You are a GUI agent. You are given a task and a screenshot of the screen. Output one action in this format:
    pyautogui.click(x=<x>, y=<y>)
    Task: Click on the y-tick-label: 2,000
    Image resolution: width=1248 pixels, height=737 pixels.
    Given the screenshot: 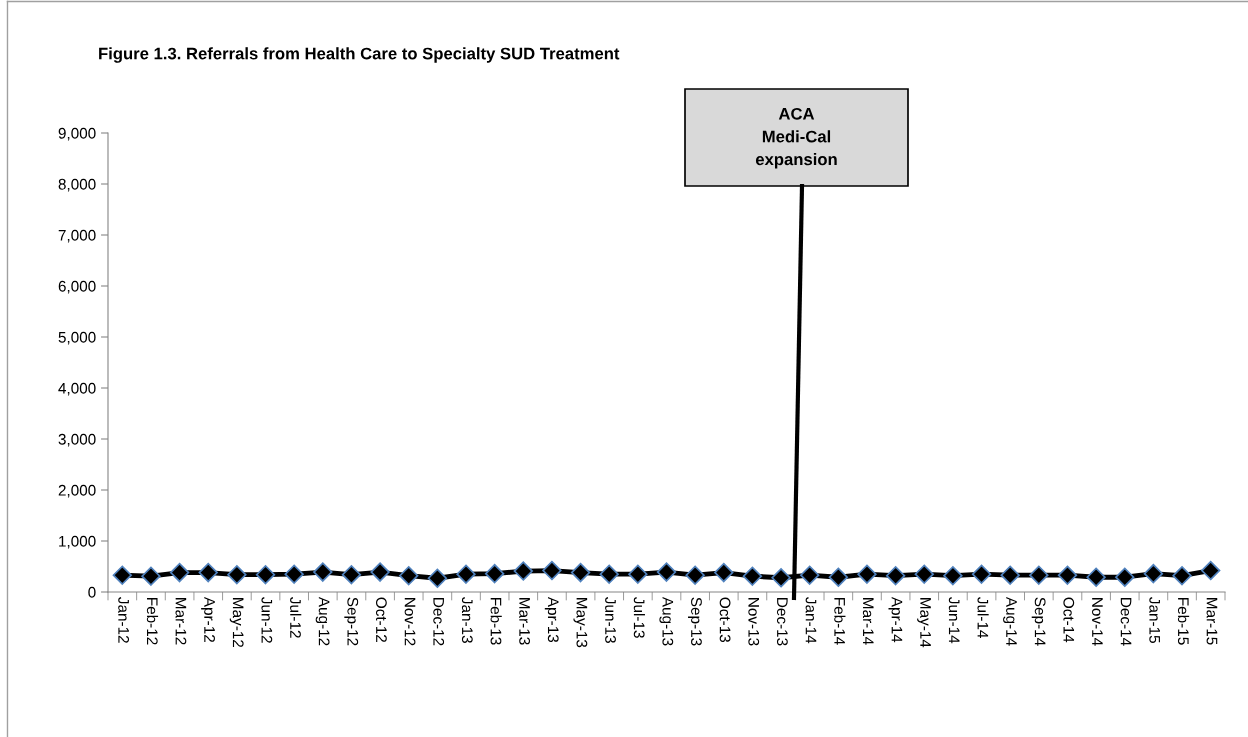 What is the action you would take?
    pyautogui.click(x=77, y=491)
    